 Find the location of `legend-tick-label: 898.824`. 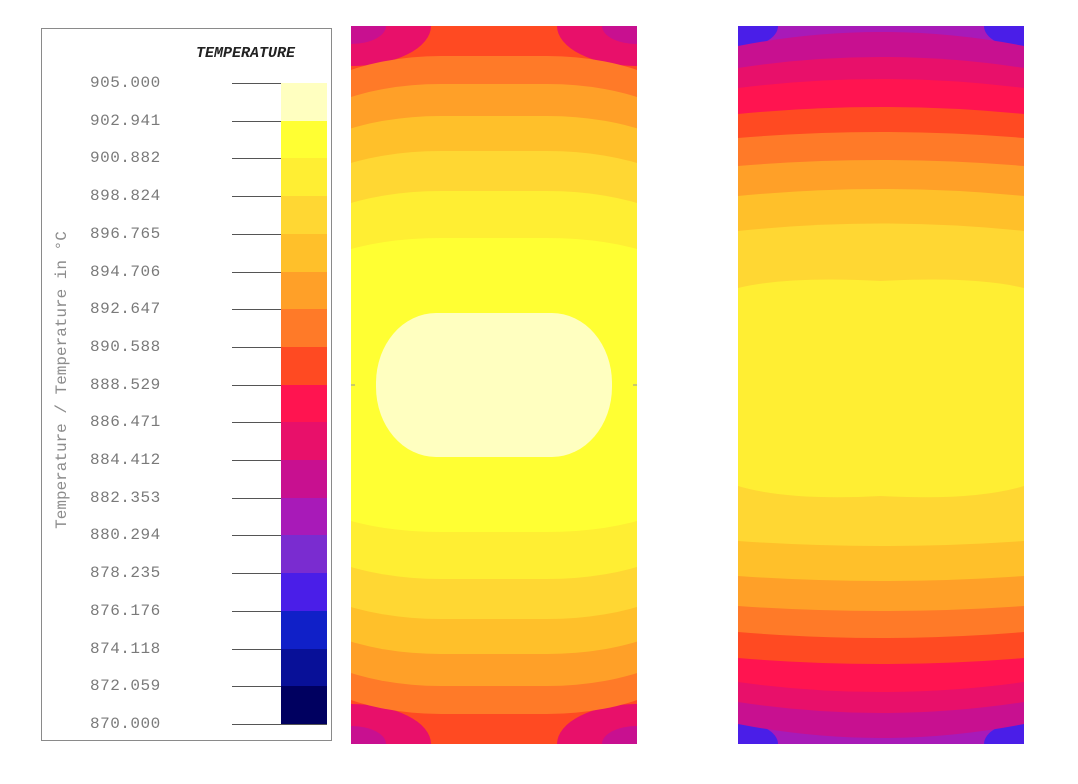

legend-tick-label: 898.824 is located at coordinates (125, 196).